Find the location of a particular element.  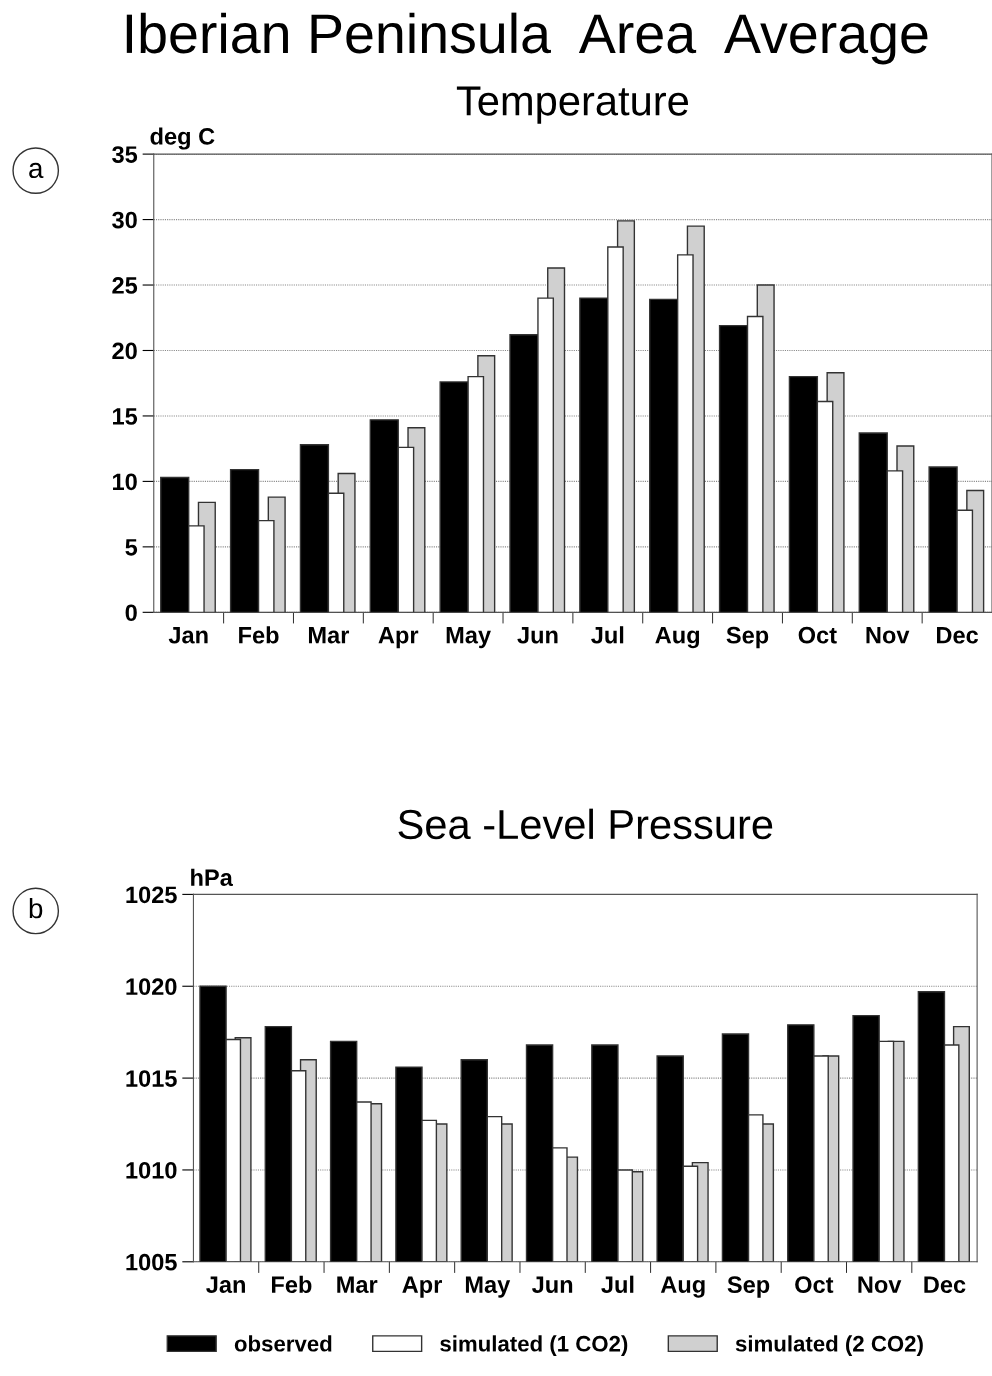

text: b is located at coordinates (36, 908).